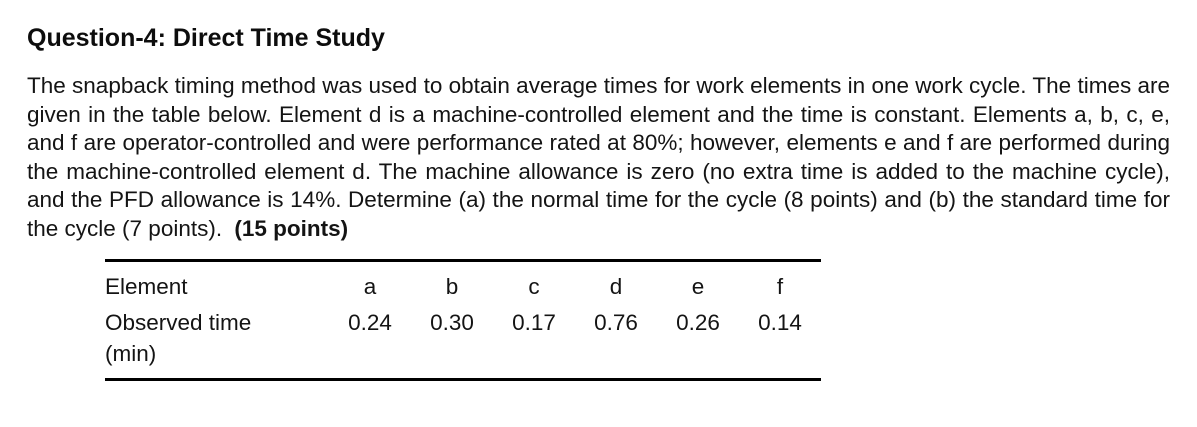  I want to click on element-header-cell: Element, so click(146, 286).